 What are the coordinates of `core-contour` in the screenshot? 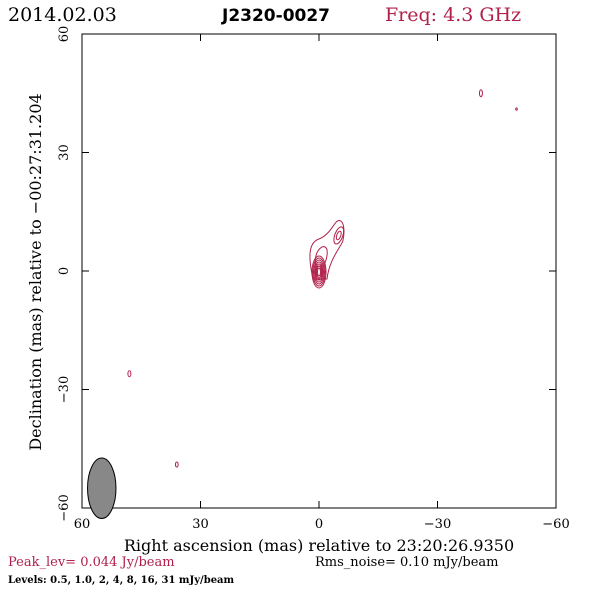 It's located at (319, 272).